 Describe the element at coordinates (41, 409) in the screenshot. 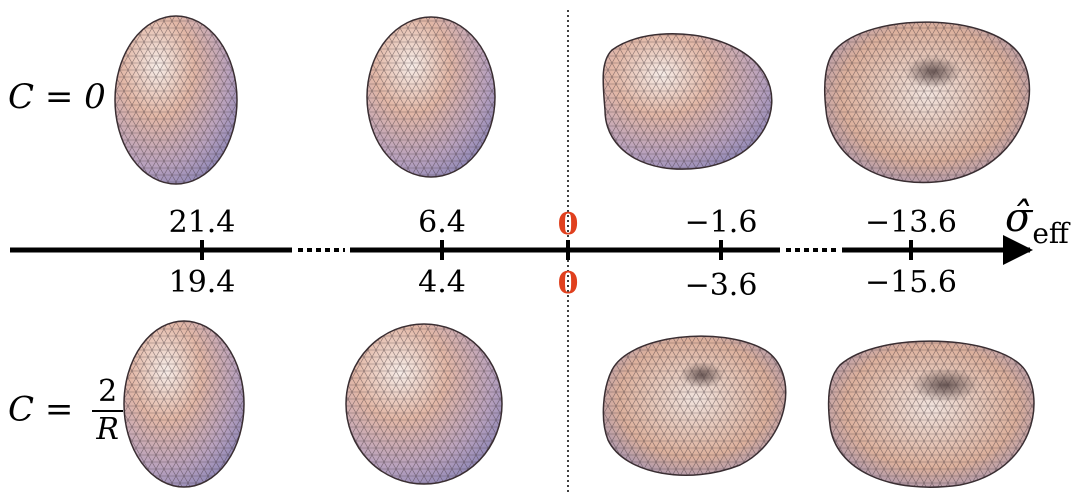

I see `row-label-bottom-prefix: C =` at that location.